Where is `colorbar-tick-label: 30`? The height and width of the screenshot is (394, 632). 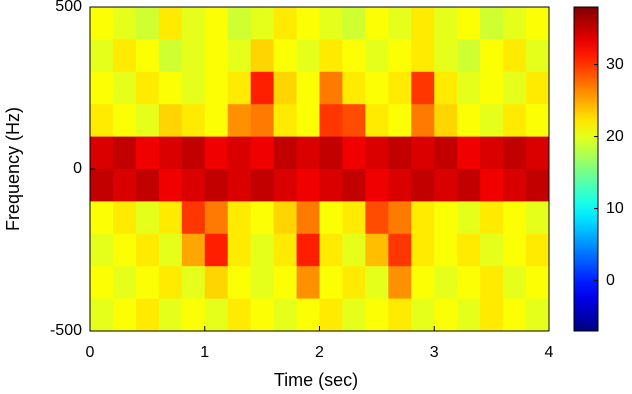
colorbar-tick-label: 30 is located at coordinates (615, 64).